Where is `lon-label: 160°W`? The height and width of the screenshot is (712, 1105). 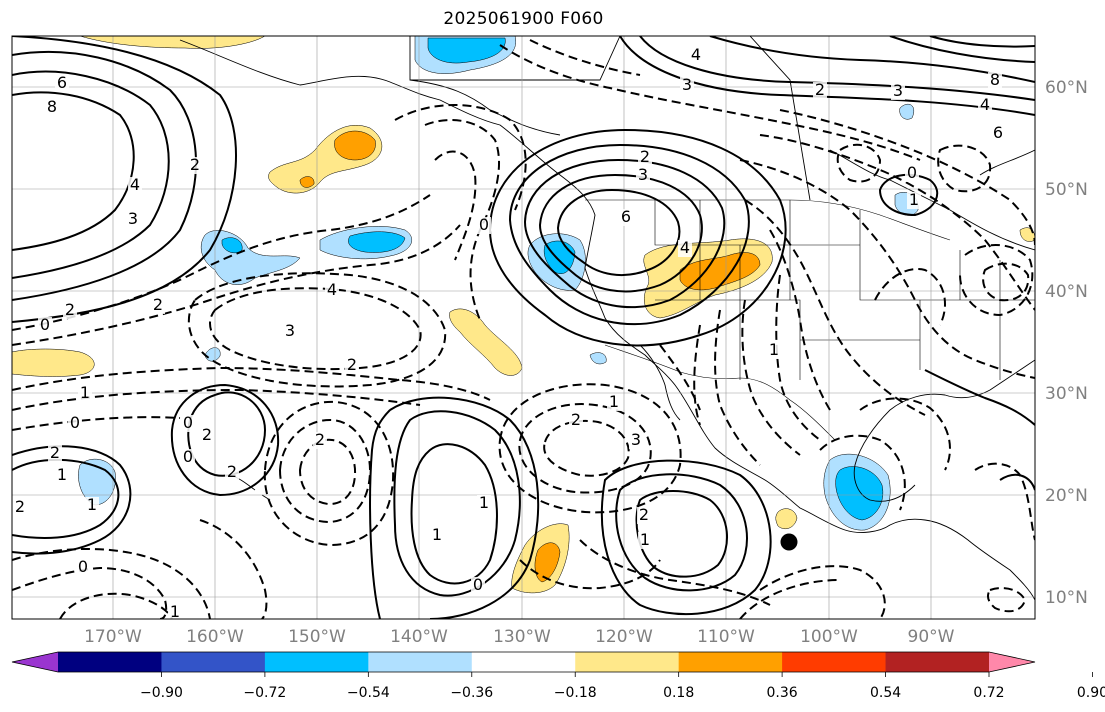 lon-label: 160°W is located at coordinates (215, 637).